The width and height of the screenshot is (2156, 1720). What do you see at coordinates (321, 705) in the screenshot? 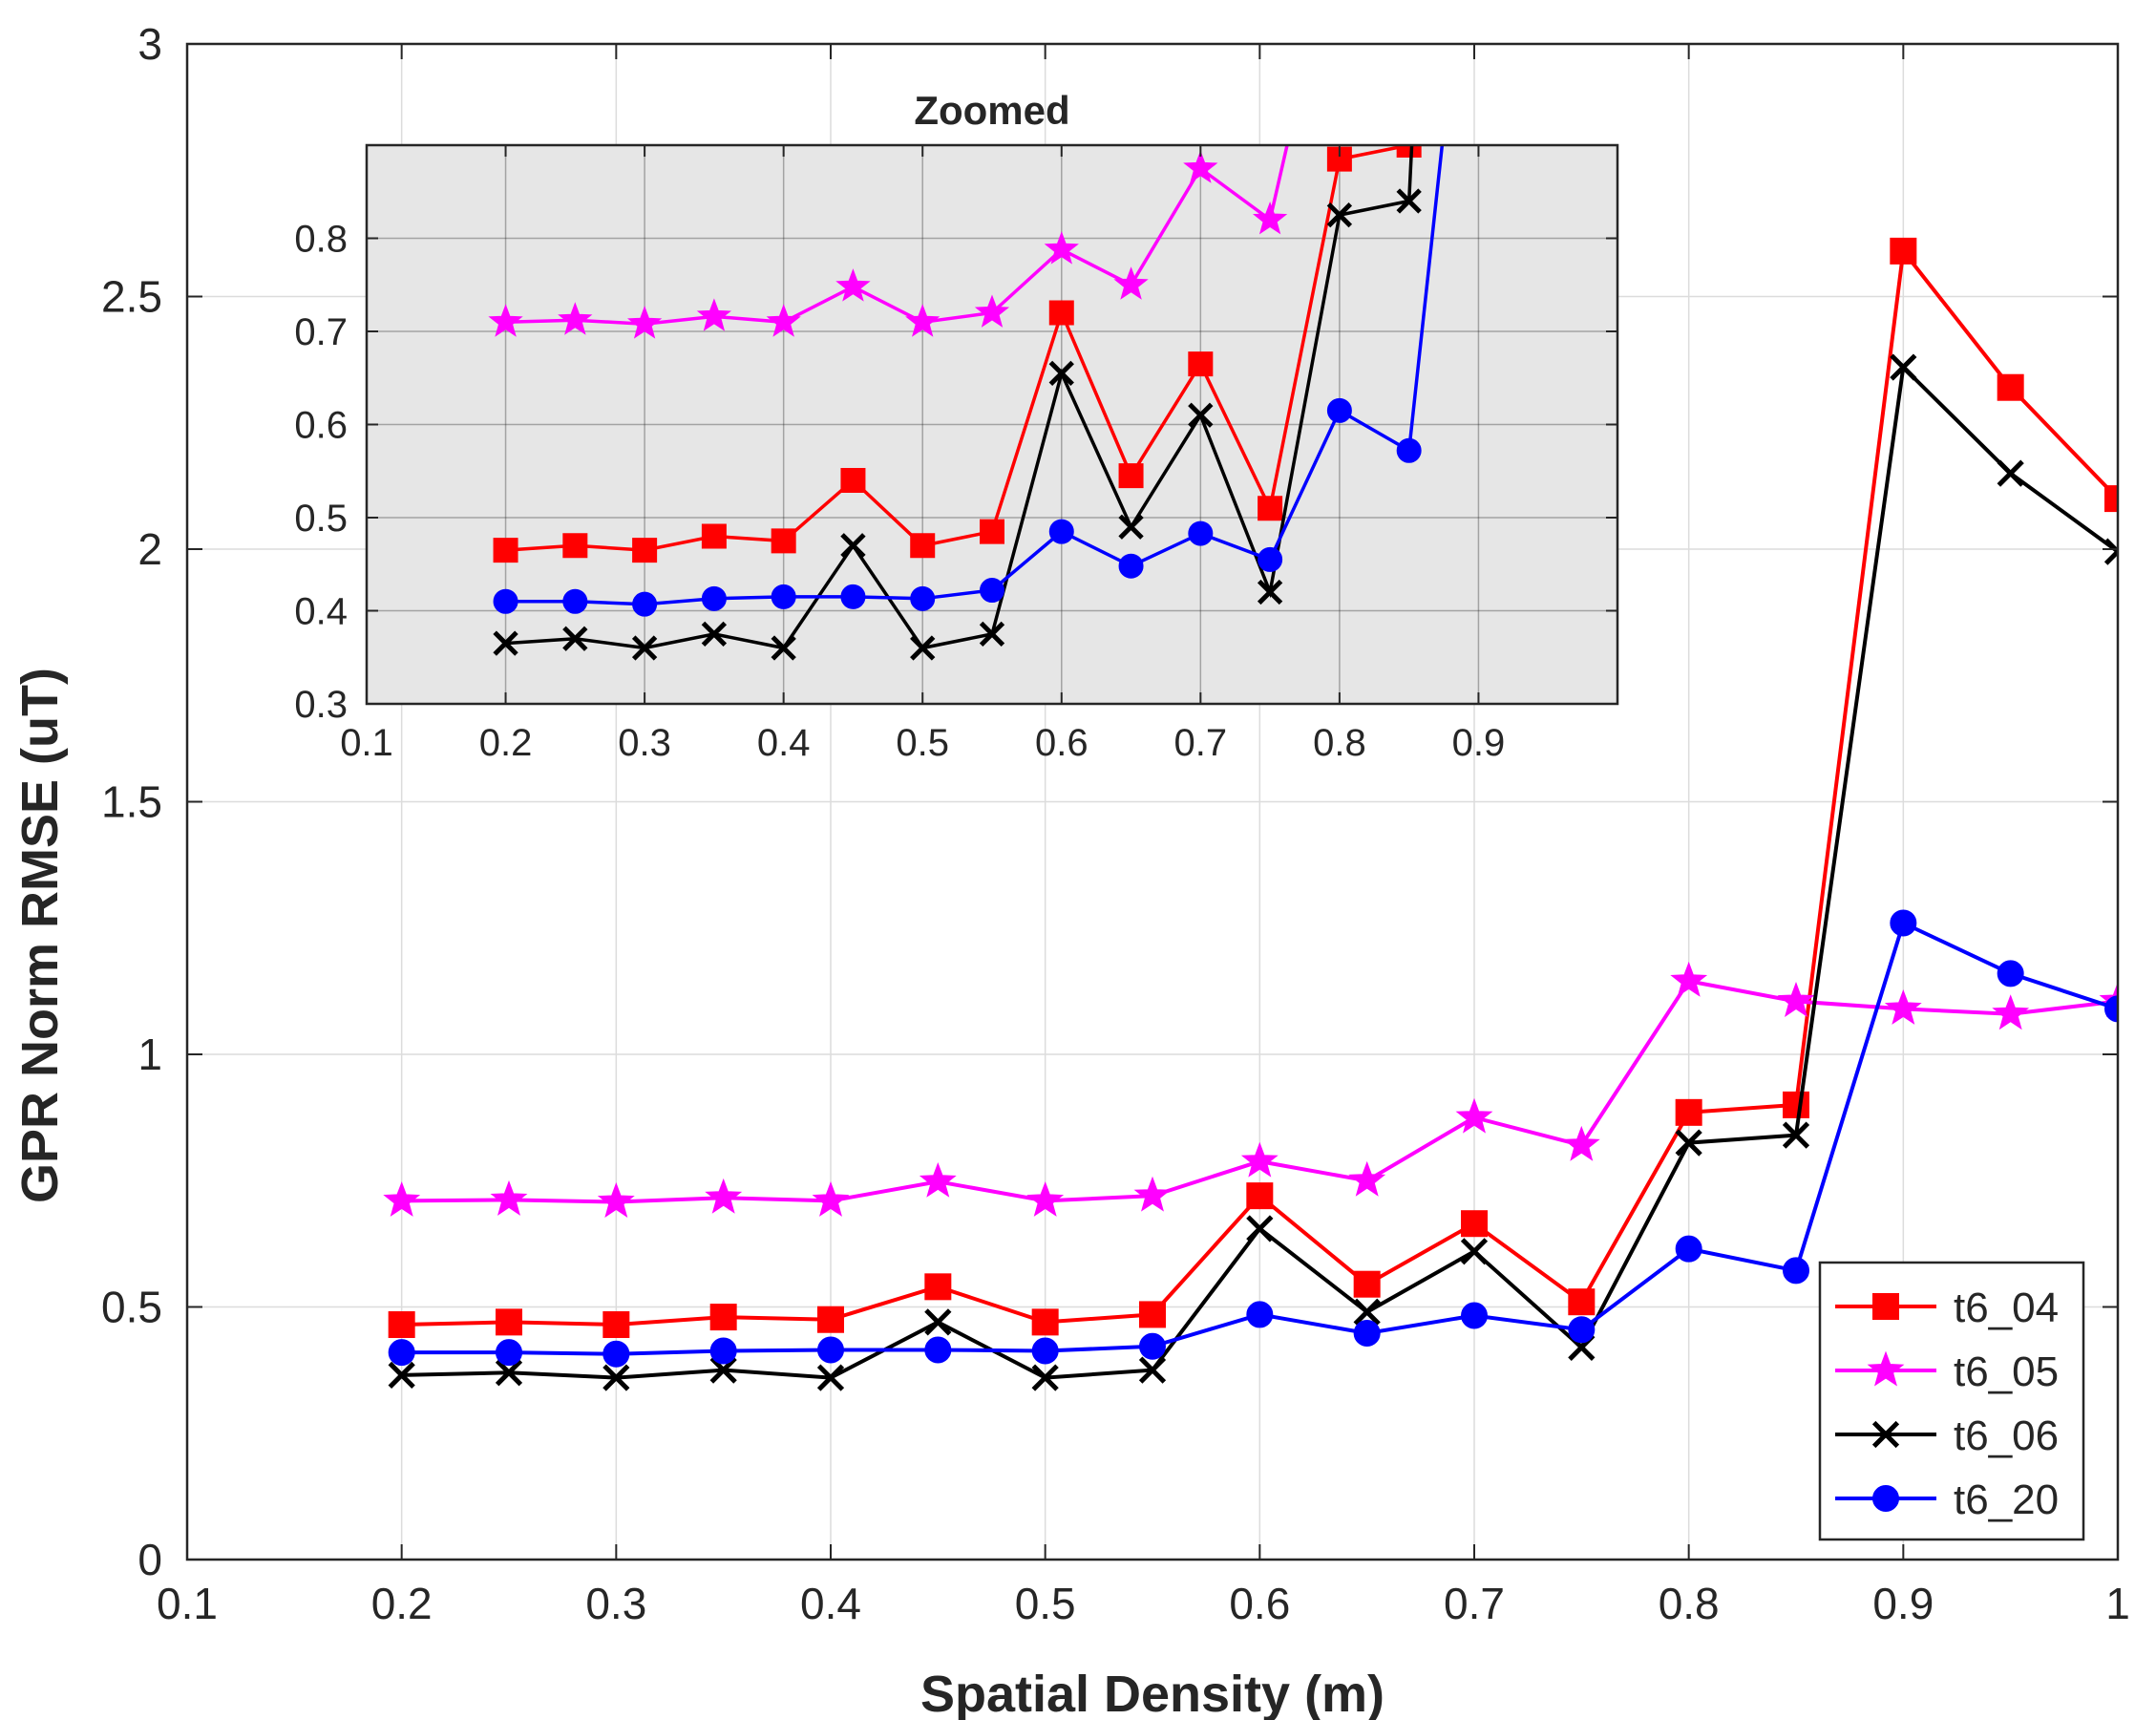
I see `inset-y-tick-label: 0.3` at bounding box center [321, 705].